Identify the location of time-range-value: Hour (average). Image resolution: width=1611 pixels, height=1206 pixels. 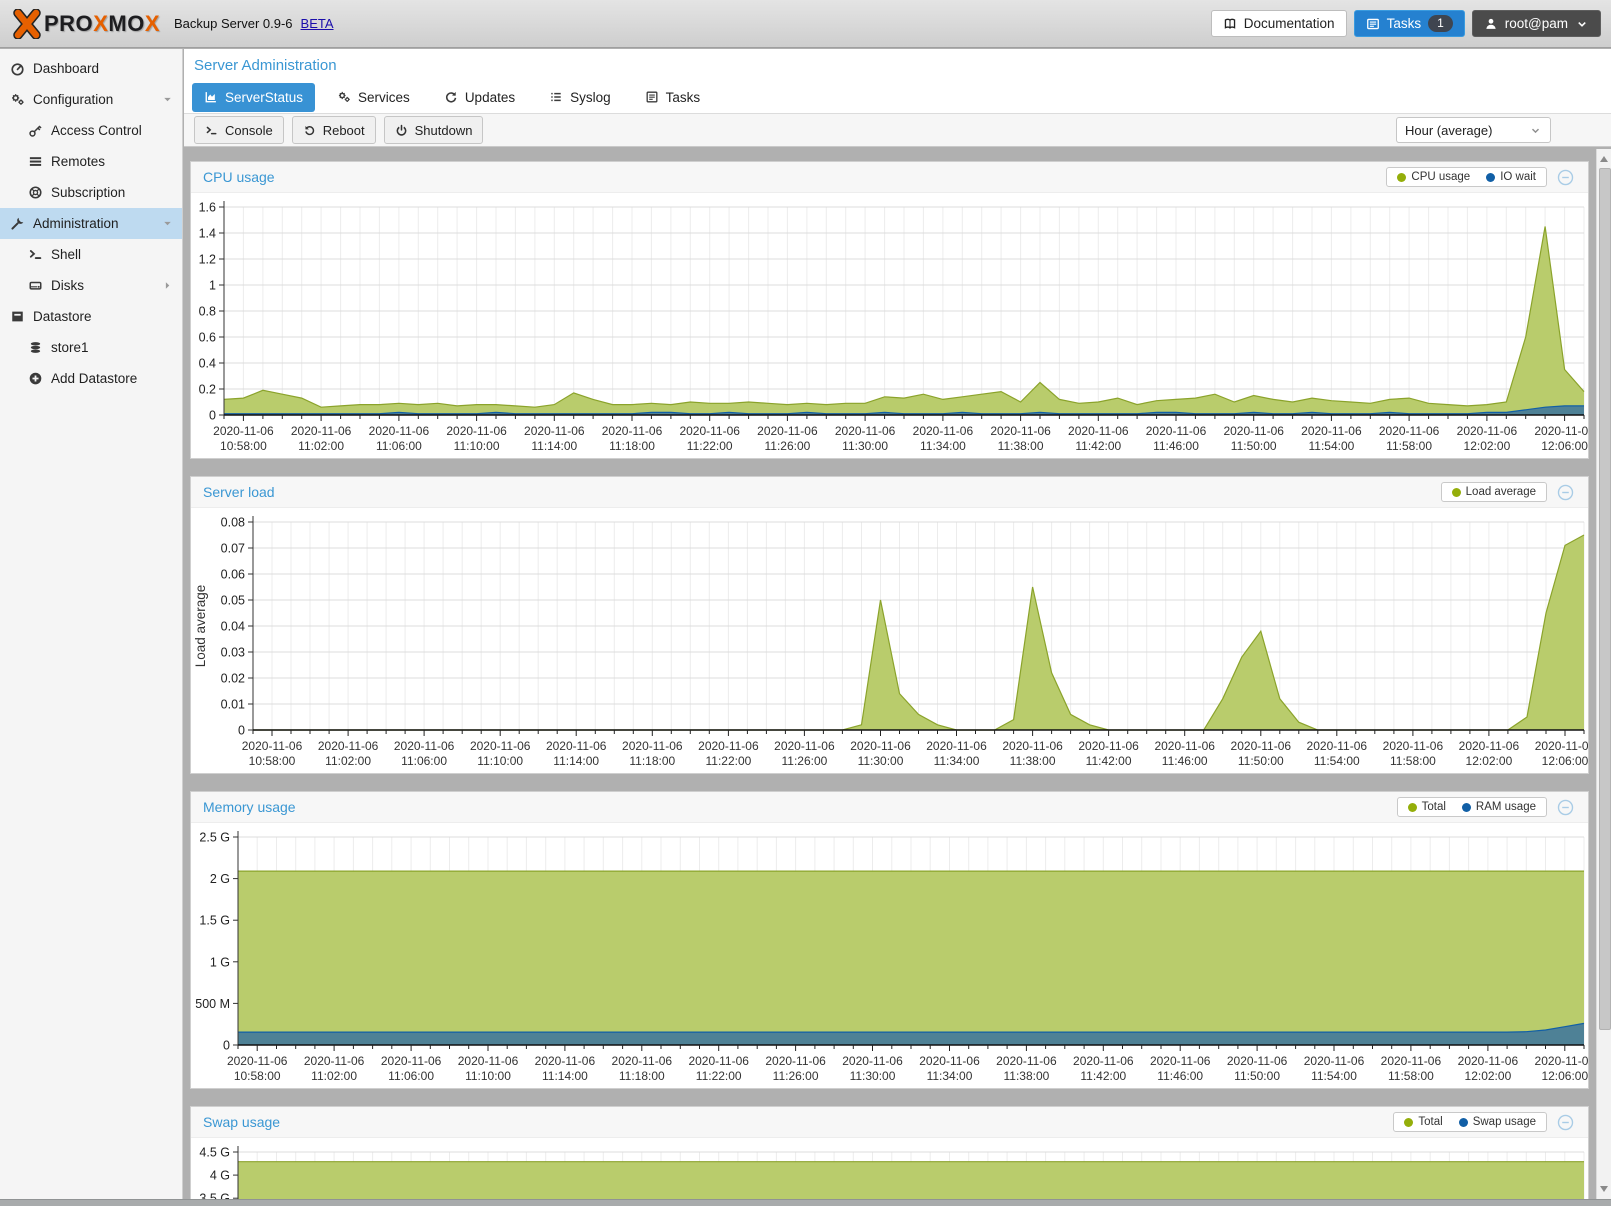
(1449, 130).